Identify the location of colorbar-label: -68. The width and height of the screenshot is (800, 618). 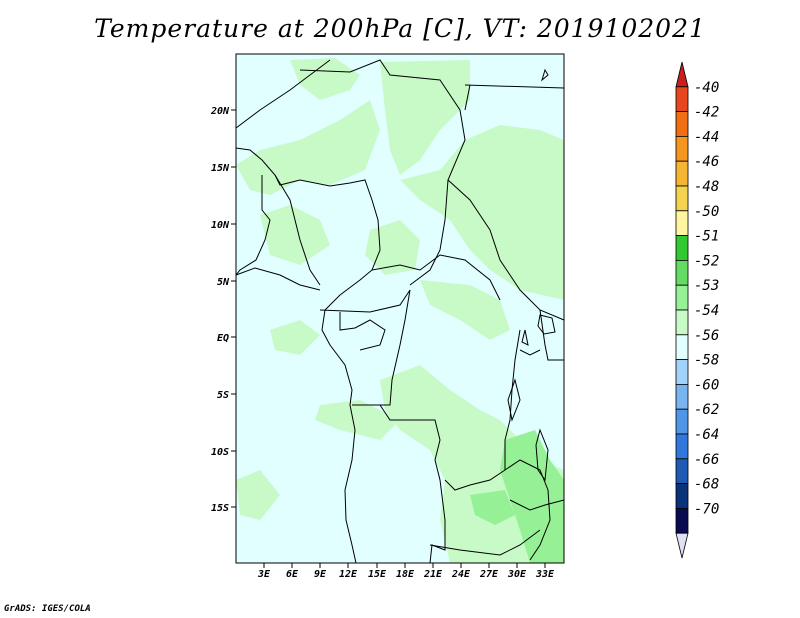
(706, 485).